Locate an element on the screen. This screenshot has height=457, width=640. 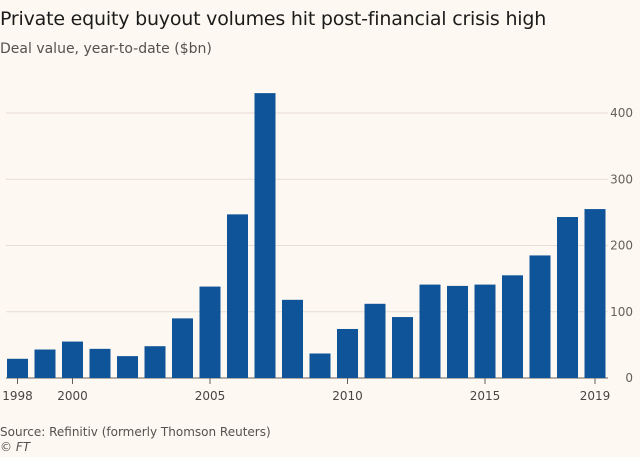
bar-2014 is located at coordinates (457, 331).